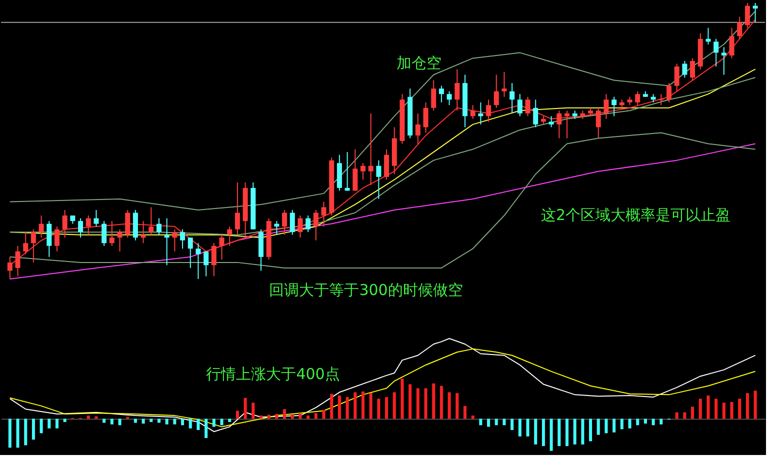 This screenshot has width=769, height=456. Describe the element at coordinates (366, 290) in the screenshot. I see `text: 回调大于等于300的时候做空` at that location.